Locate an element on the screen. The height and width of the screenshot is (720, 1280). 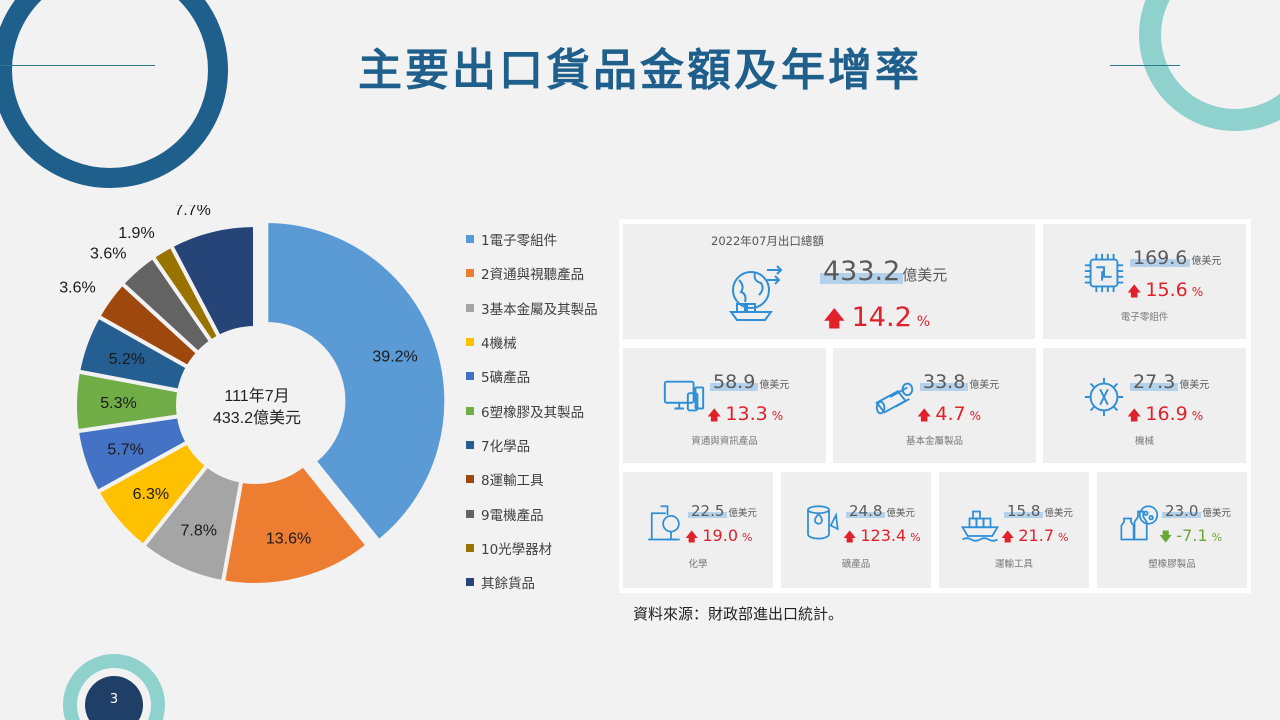
category-rate: 🡅 16.9% is located at coordinates (1165, 414).